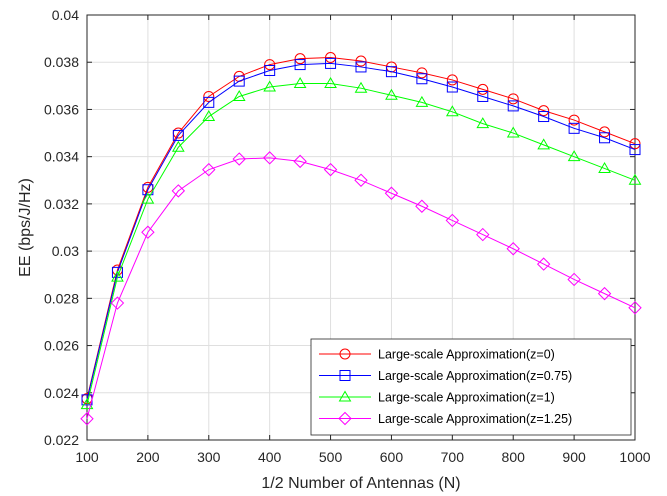  Describe the element at coordinates (437, 355) in the screenshot. I see `legend-item: Large-scale Approximation(z=0)` at that location.